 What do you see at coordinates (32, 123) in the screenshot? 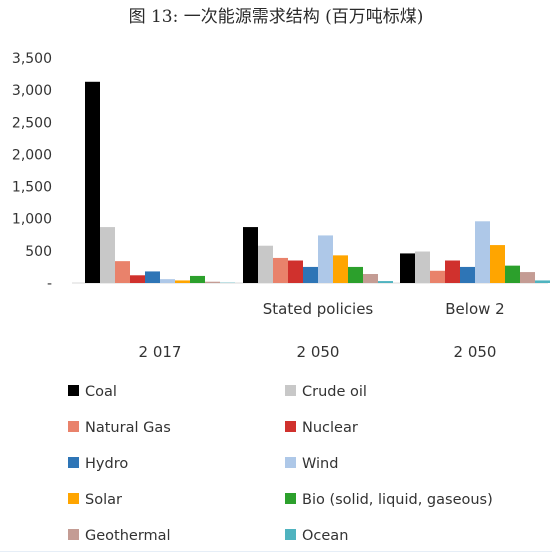
I see `y-tick-label: 2,500` at bounding box center [32, 123].